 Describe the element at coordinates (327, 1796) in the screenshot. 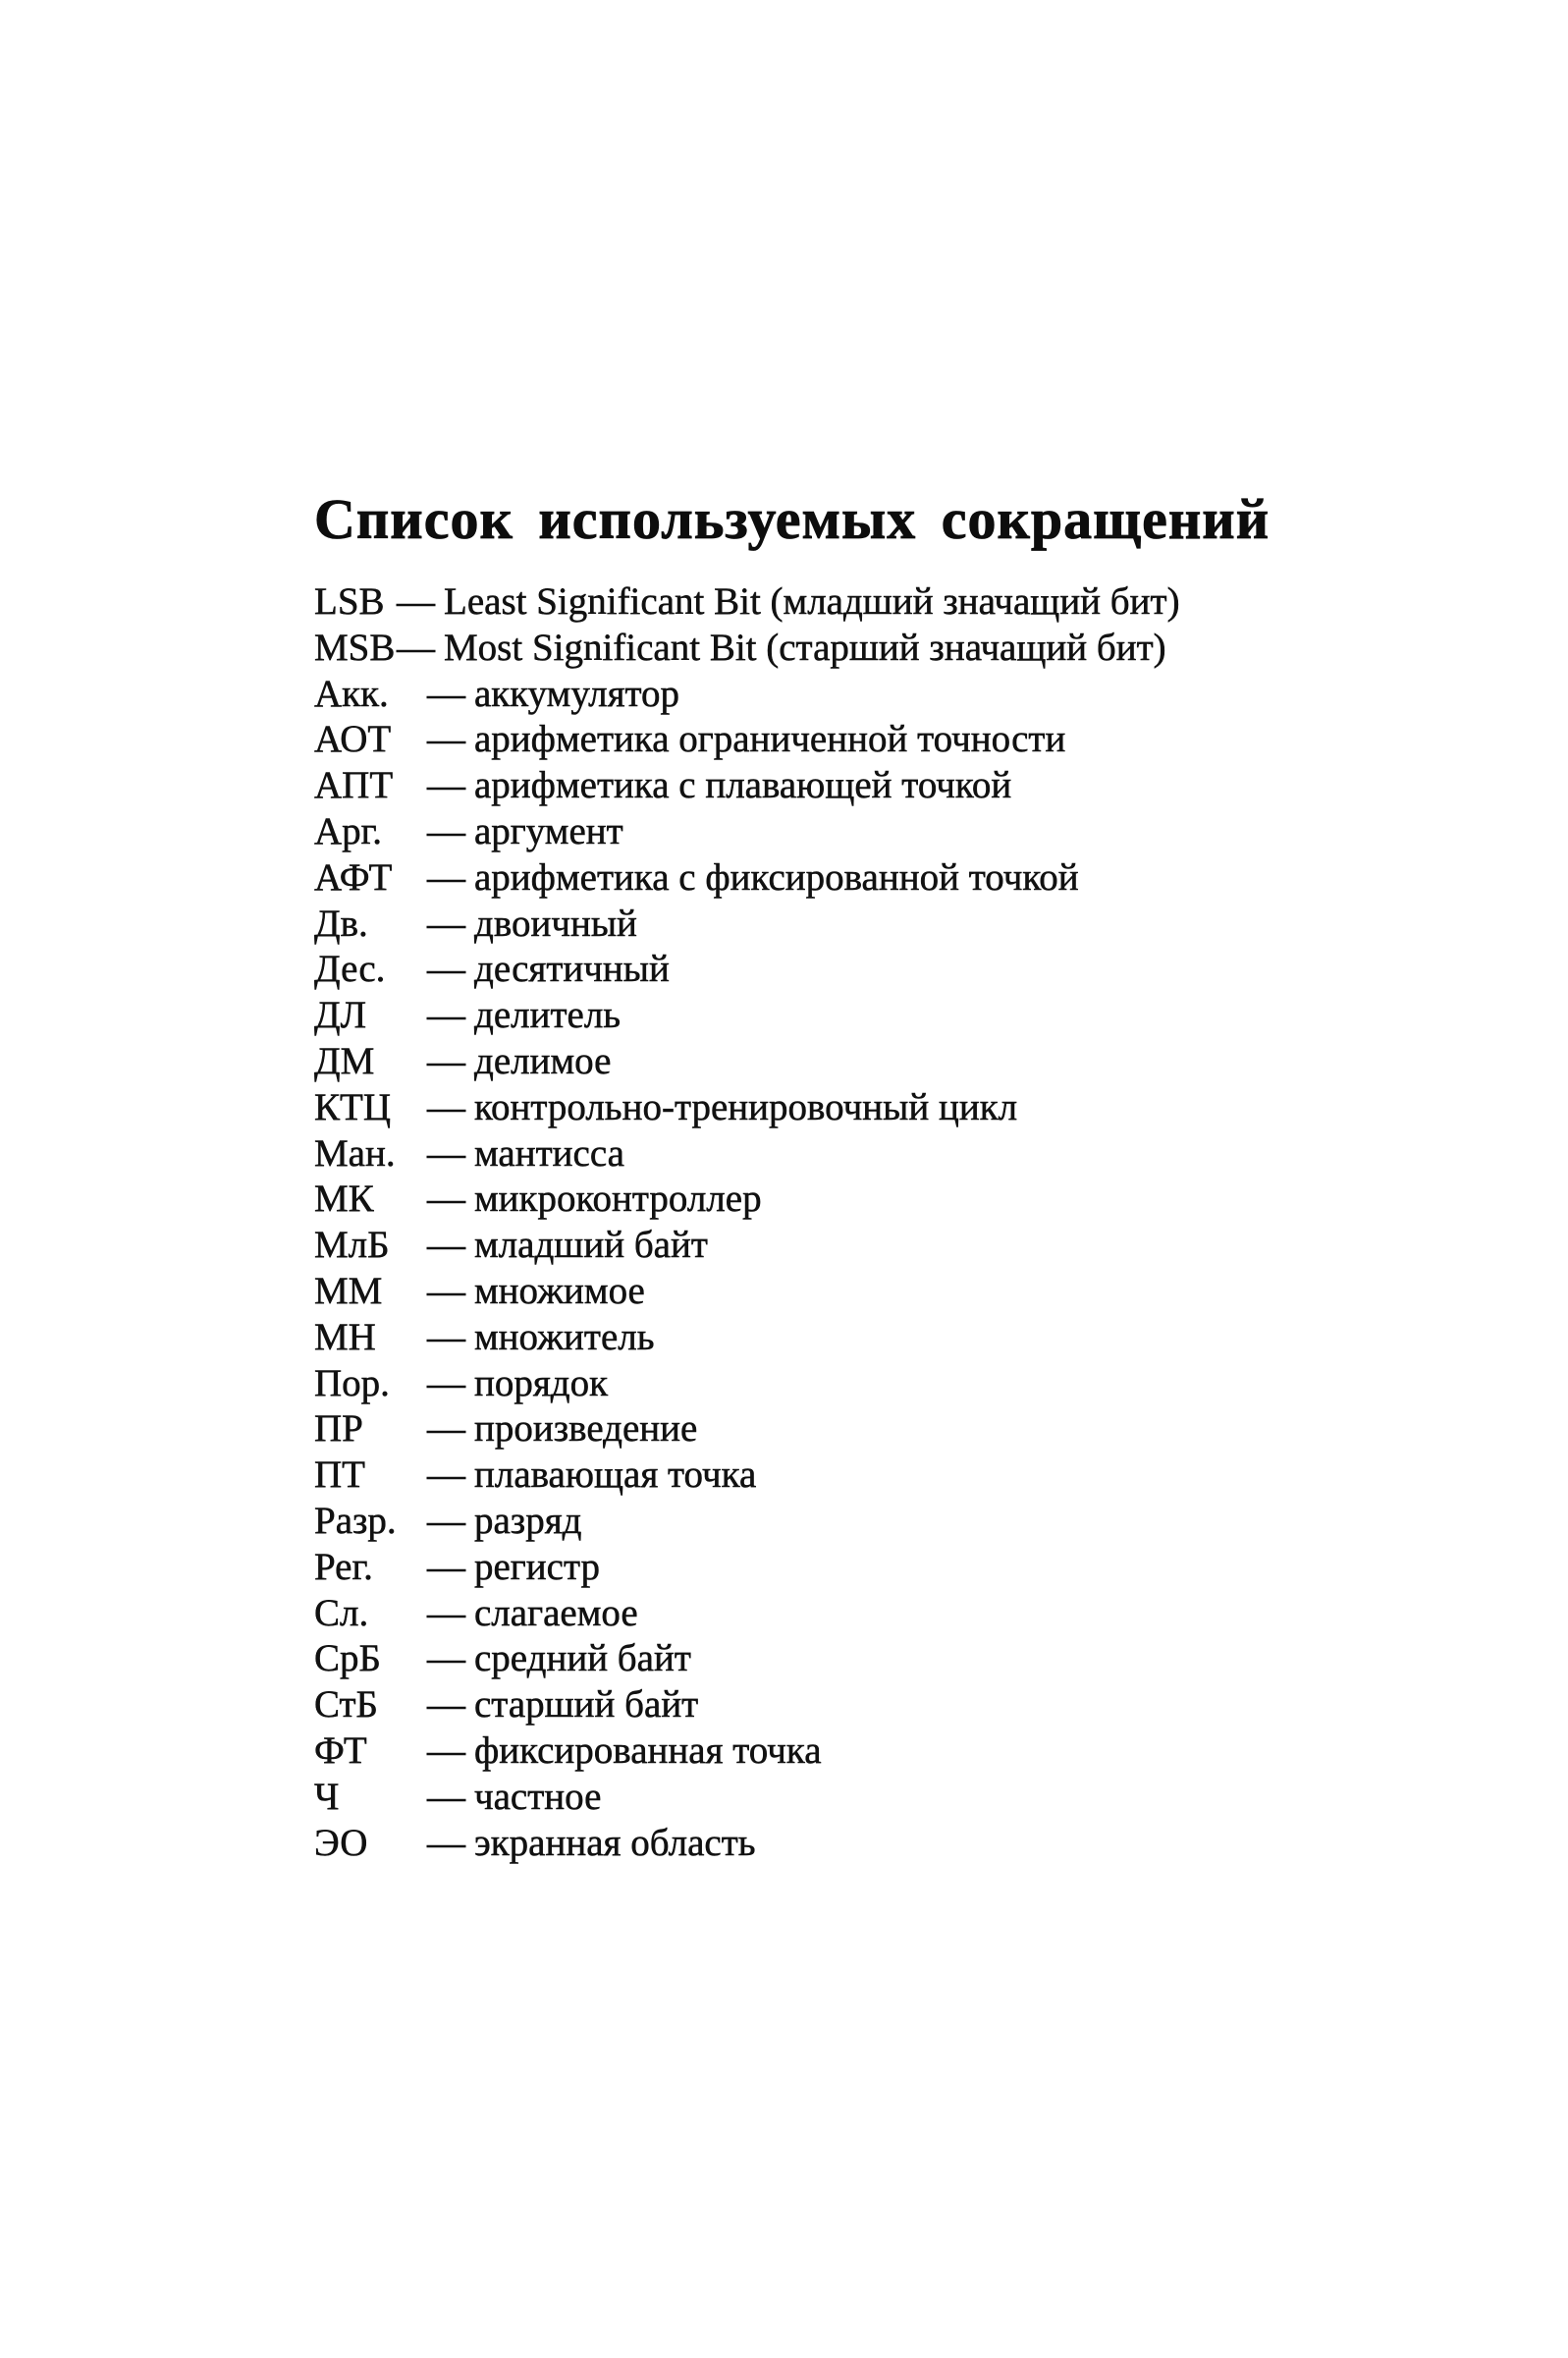

I see `abbreviation: Ч` at that location.